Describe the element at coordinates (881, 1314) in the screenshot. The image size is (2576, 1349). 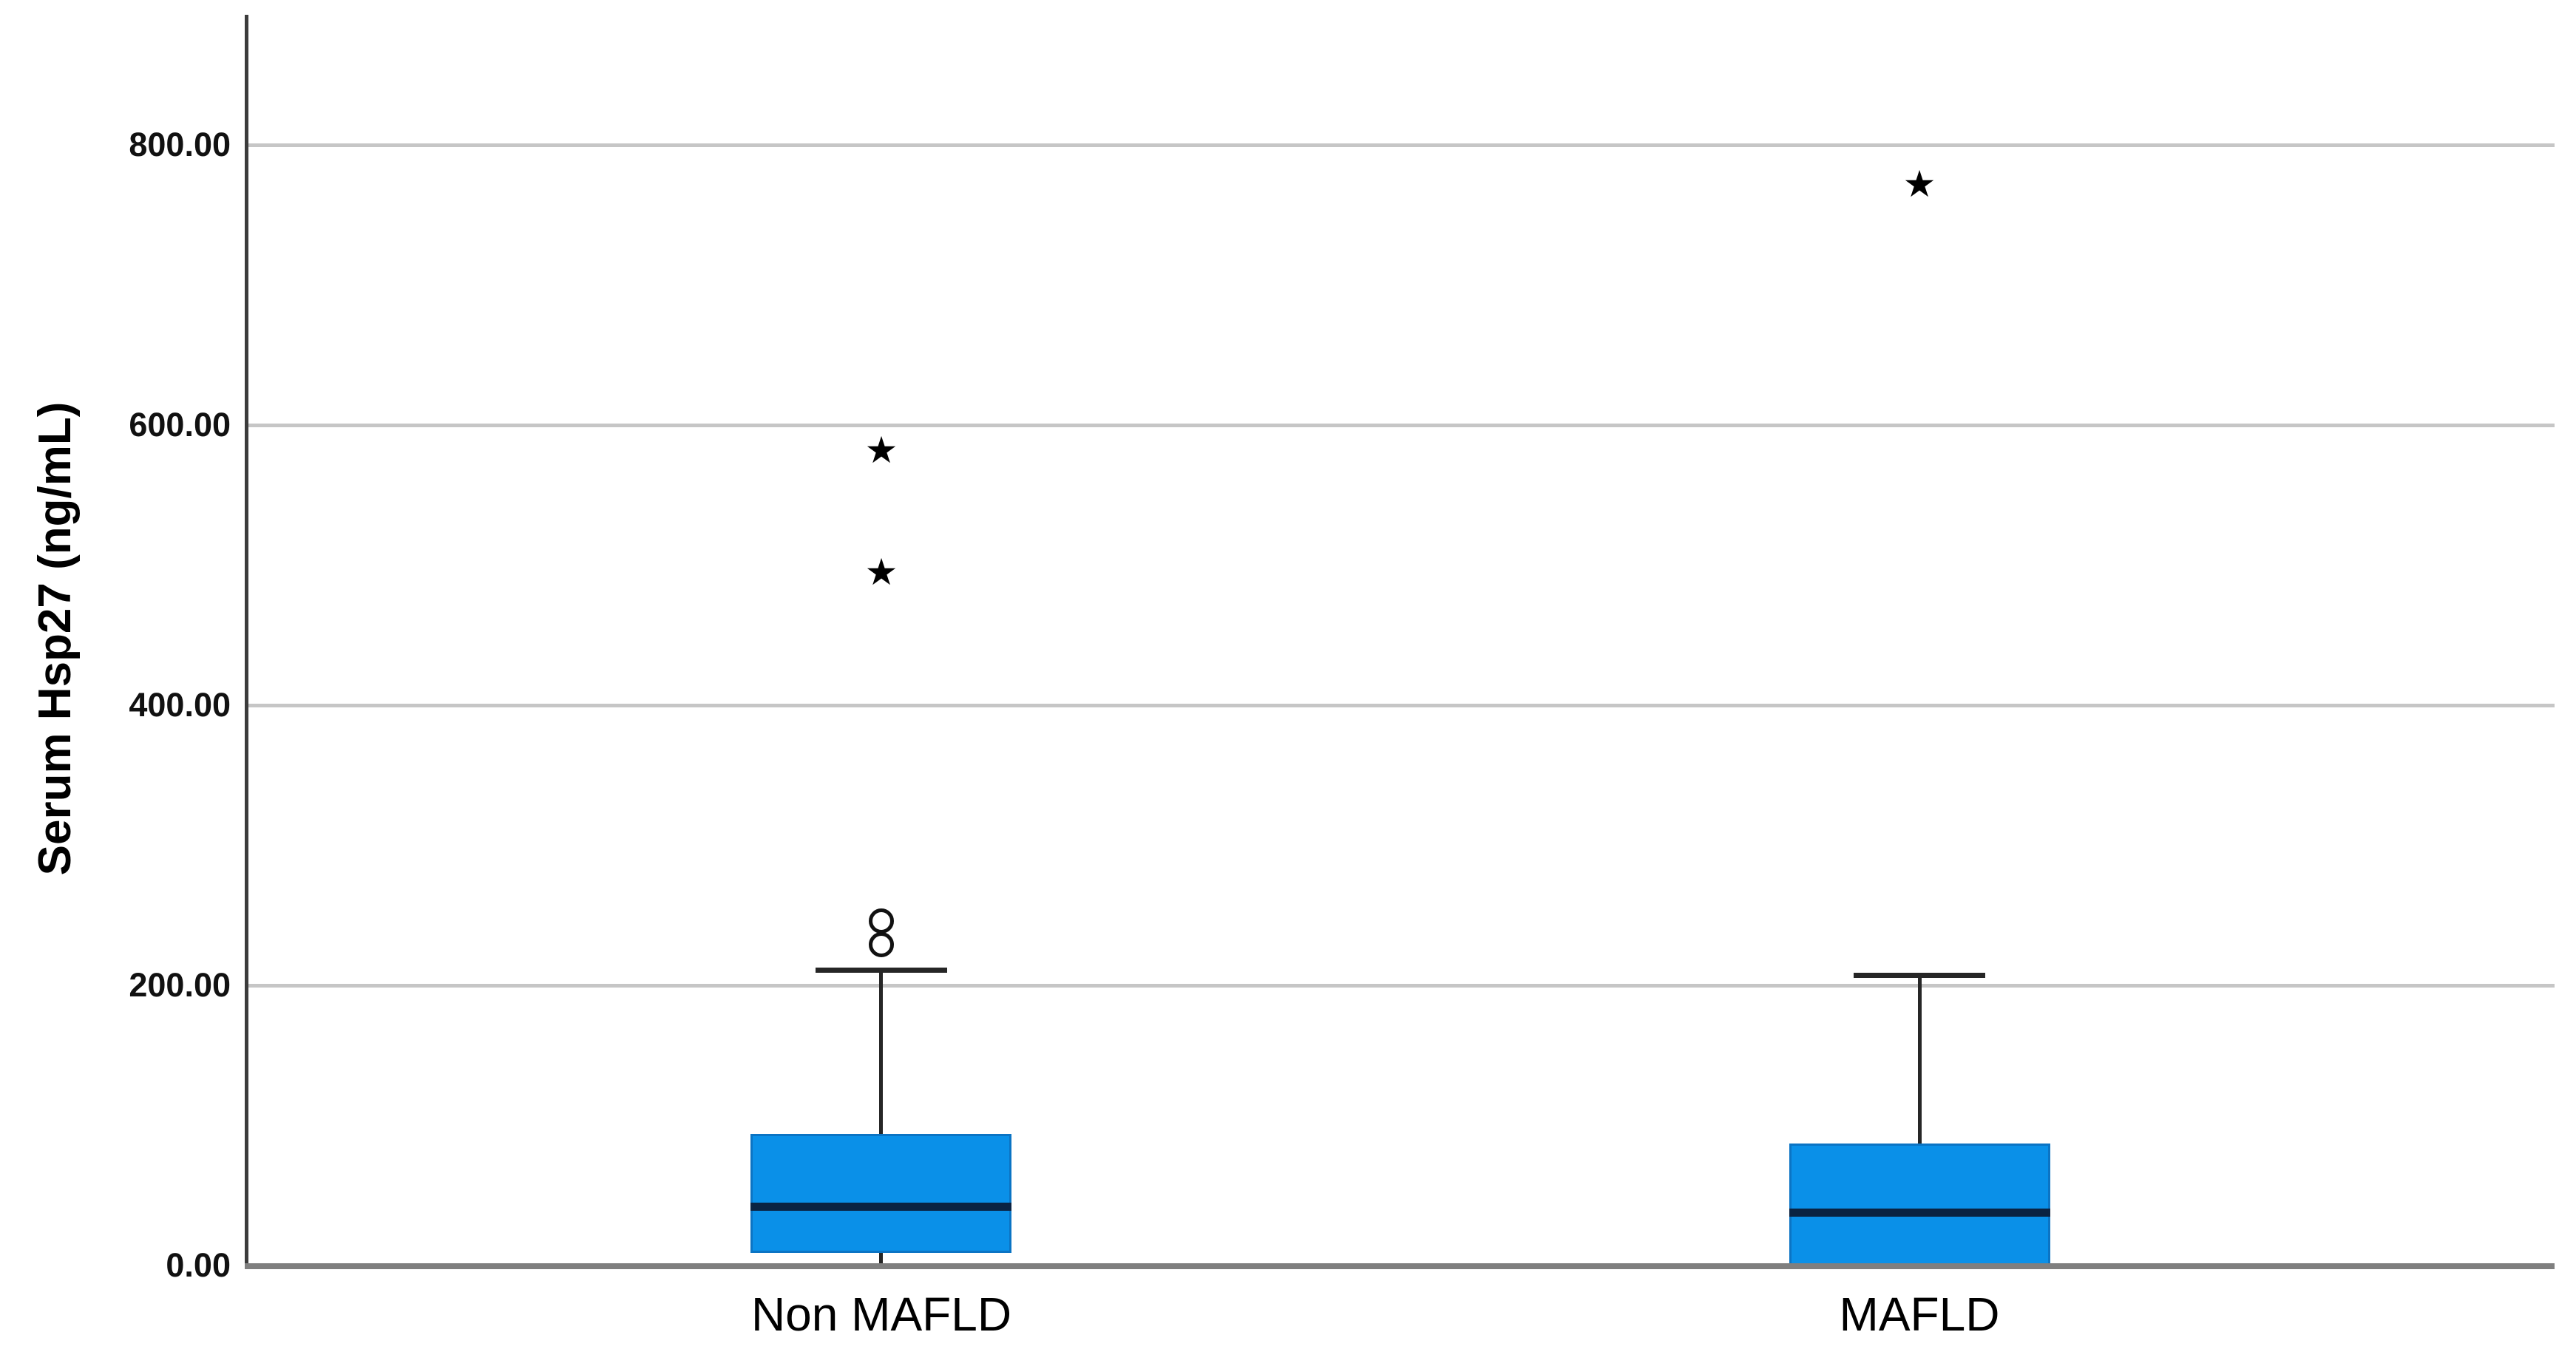
I see `category-label: Non MAFLD` at that location.